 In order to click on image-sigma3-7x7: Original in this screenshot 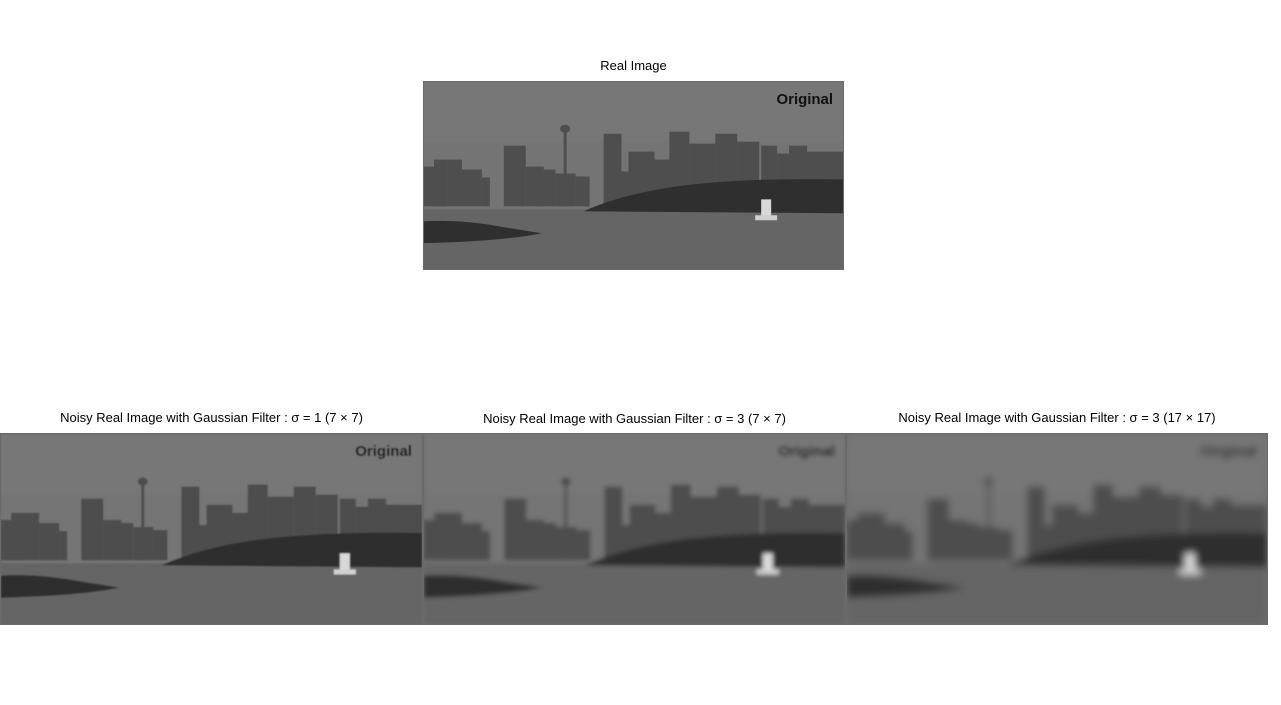, I will do `click(634, 529)`.